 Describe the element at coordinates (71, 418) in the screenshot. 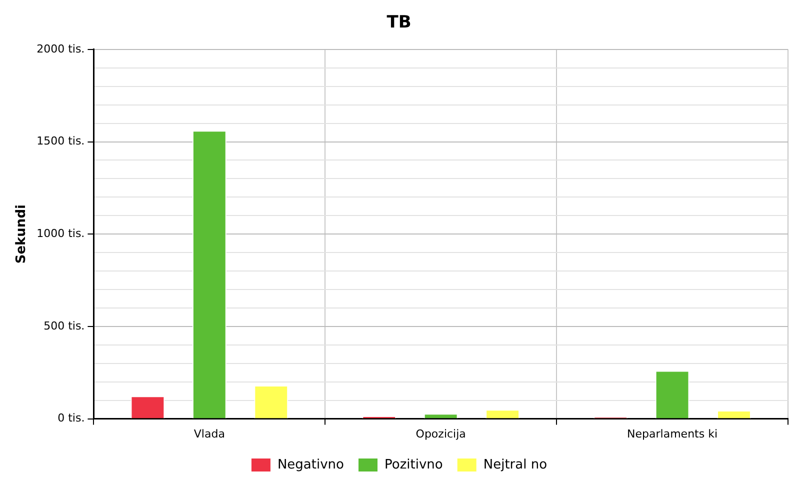

I see `y-tick-label: 0 tis.` at that location.